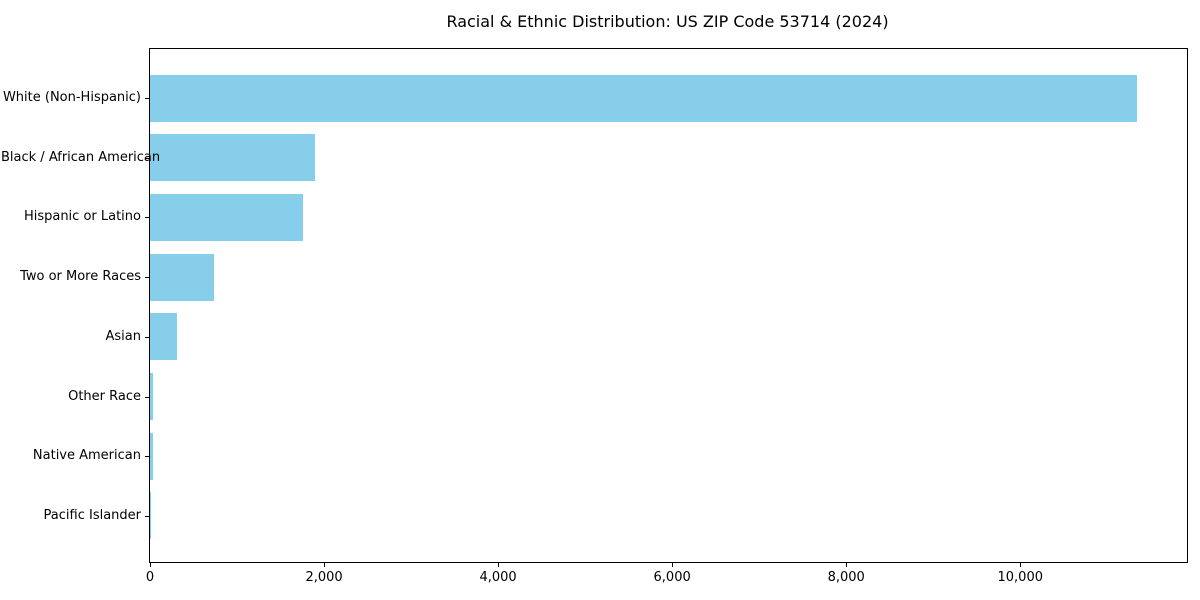  Describe the element at coordinates (643, 98) in the screenshot. I see `bar-white-non-hispanic` at that location.